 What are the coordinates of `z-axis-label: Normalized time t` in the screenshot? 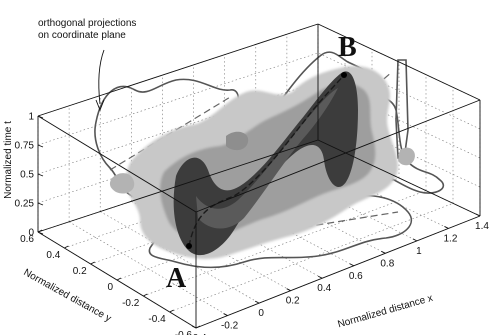 It's located at (8, 160).